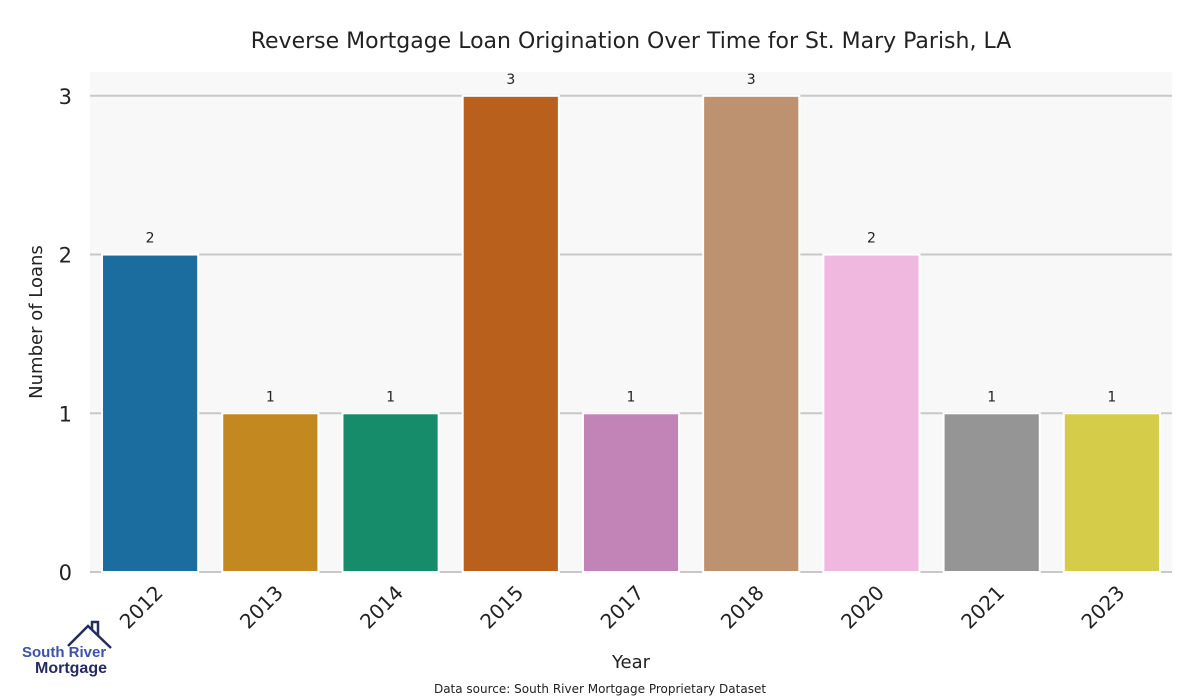 The height and width of the screenshot is (700, 1200). I want to click on bar-2021, so click(991, 492).